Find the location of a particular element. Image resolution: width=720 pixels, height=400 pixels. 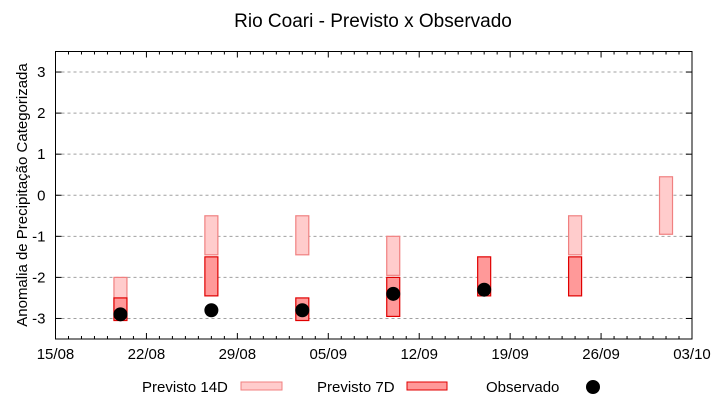

x-tick-label: 03/10 is located at coordinates (692, 354).